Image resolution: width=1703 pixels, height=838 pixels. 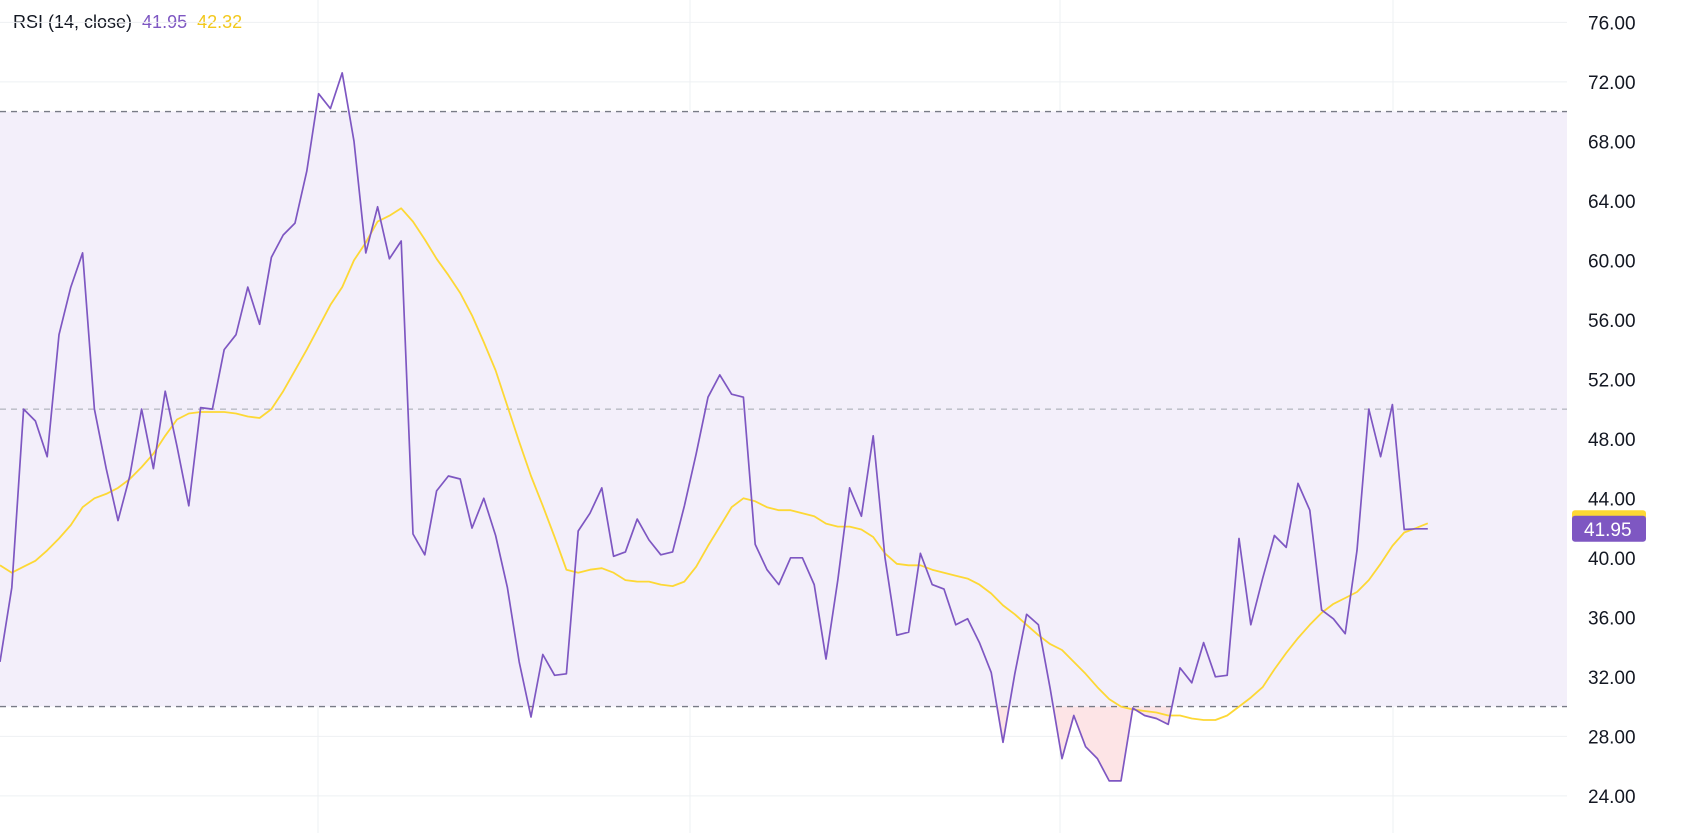 What do you see at coordinates (1612, 83) in the screenshot?
I see `y-tick-label: 72.00` at bounding box center [1612, 83].